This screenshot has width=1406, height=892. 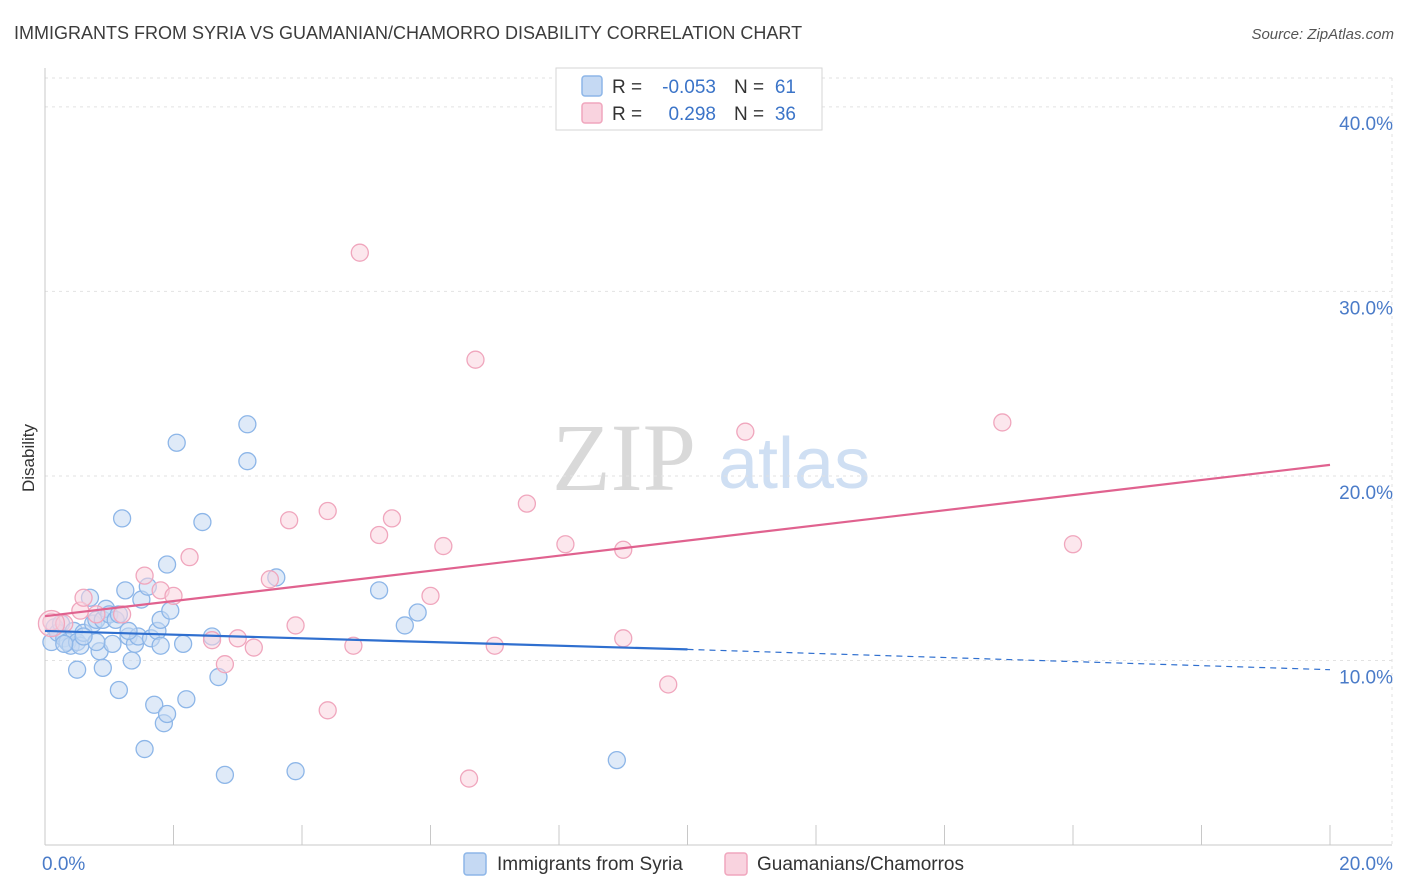 I want to click on legend-swatch-syria, so click(x=592, y=86).